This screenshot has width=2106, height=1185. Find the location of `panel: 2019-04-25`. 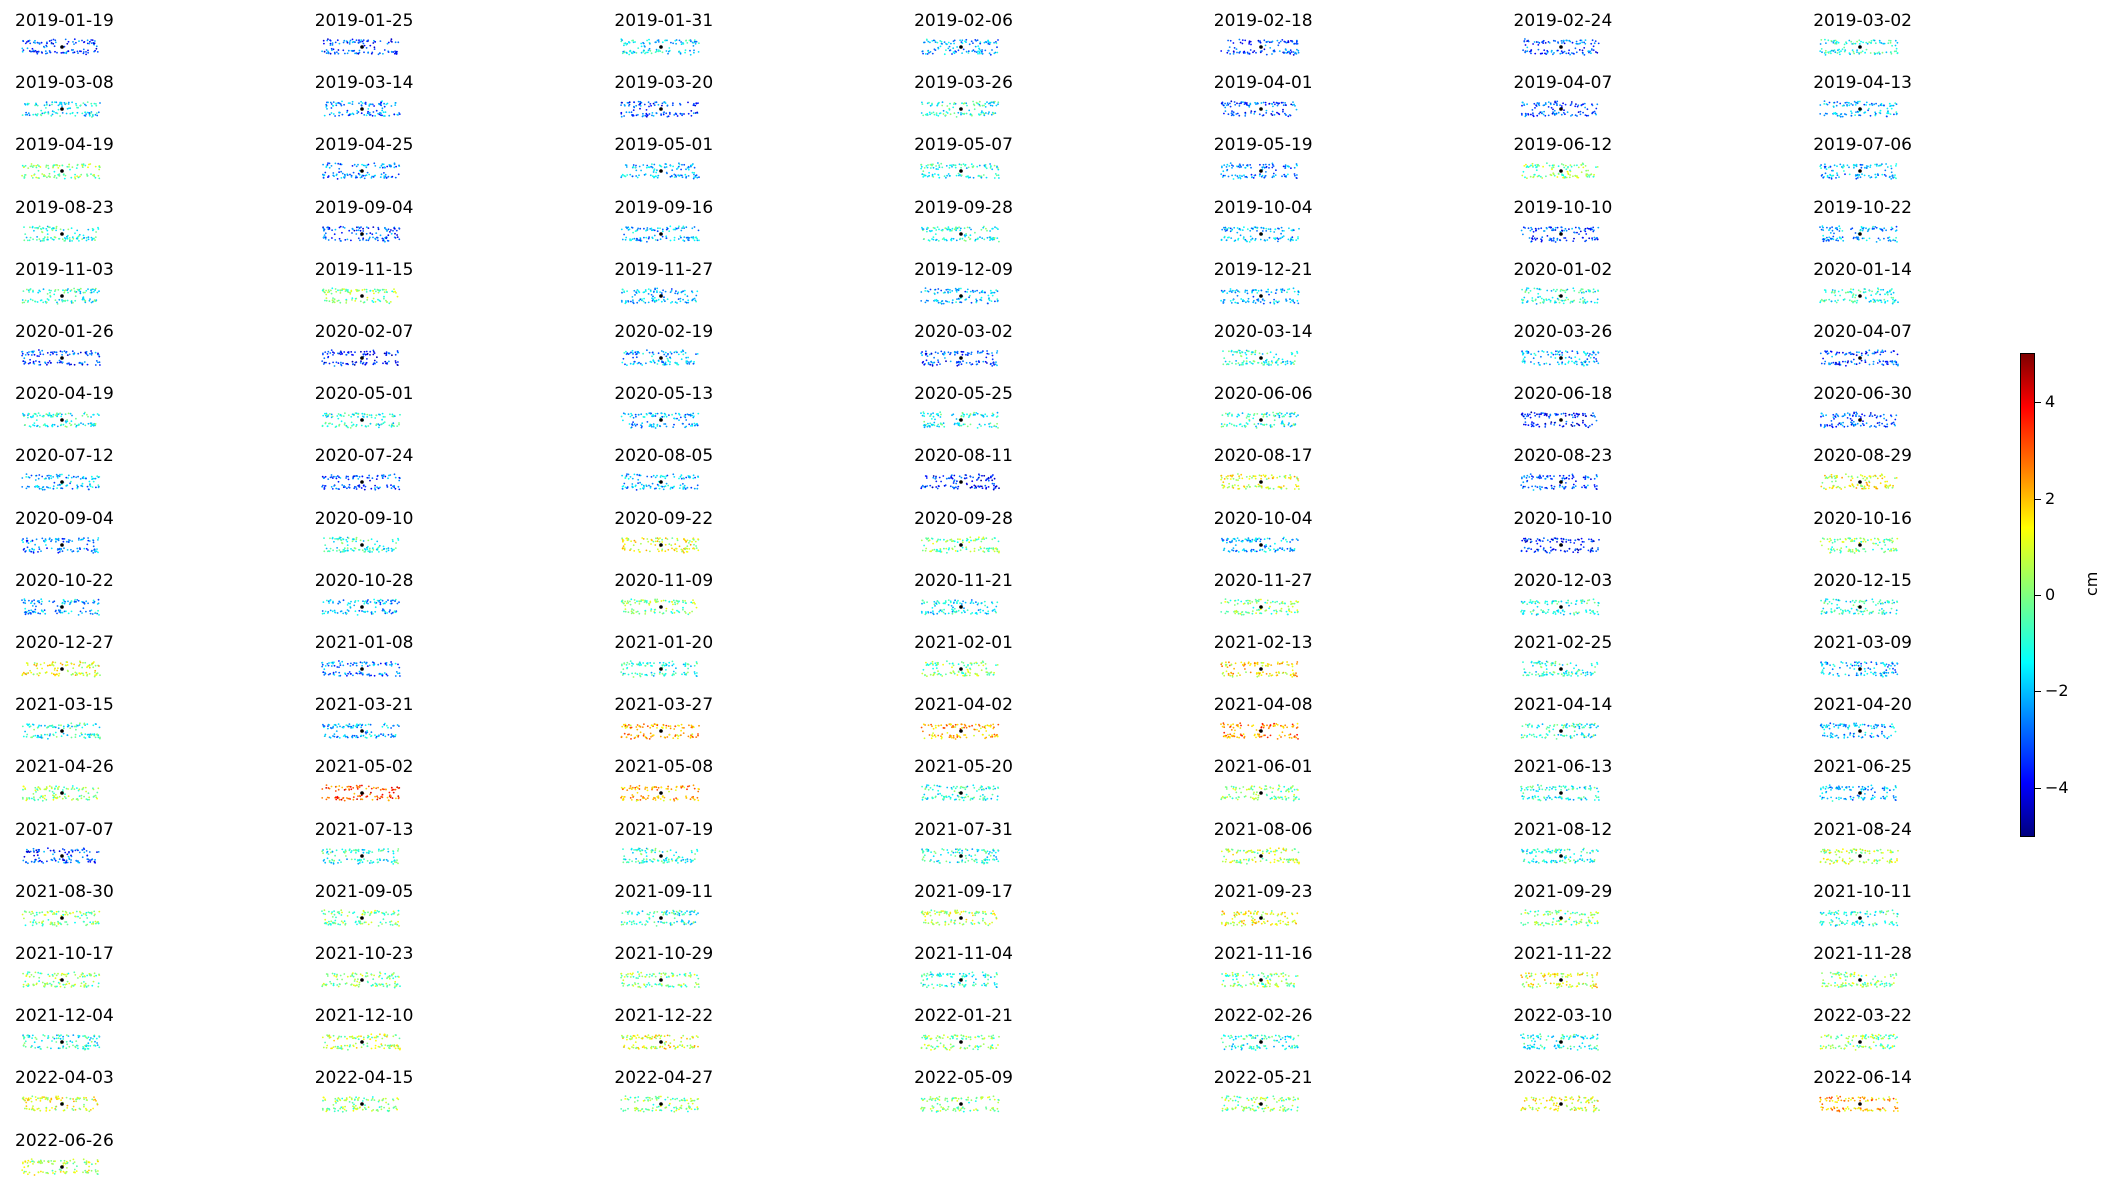

panel: 2019-04-25 is located at coordinates (445, 155).